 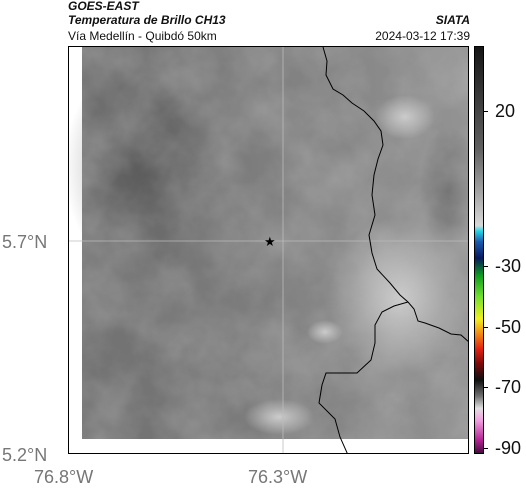 What do you see at coordinates (64, 477) in the screenshot?
I see `lon-tick-label: 76.8°W` at bounding box center [64, 477].